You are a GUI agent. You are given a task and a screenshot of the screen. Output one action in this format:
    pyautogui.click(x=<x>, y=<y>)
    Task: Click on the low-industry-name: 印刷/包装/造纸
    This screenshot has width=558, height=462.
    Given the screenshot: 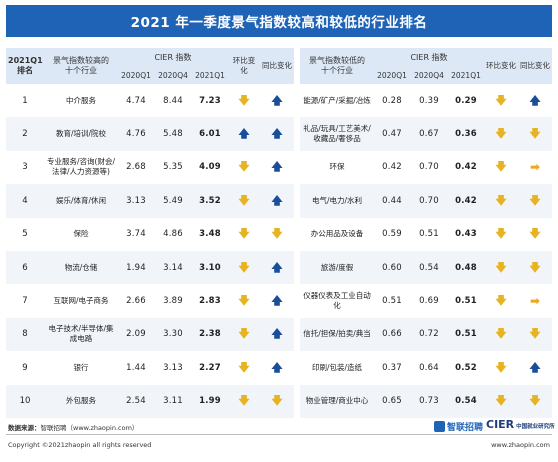 What is the action you would take?
    pyautogui.click(x=337, y=368)
    